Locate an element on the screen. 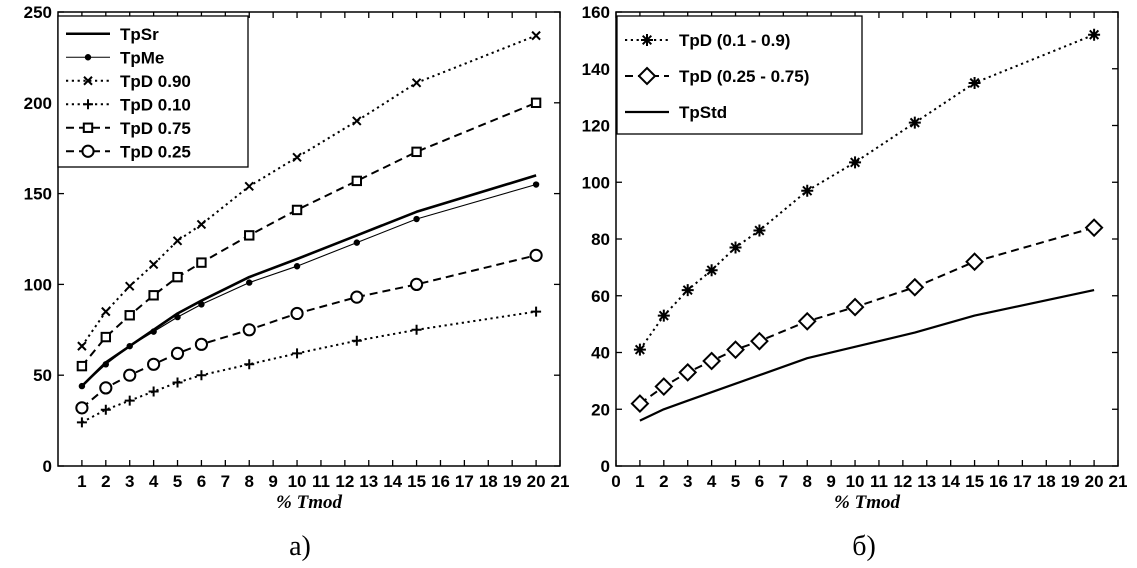 The width and height of the screenshot is (1137, 568). x-tick-label: 1 is located at coordinates (81, 481).